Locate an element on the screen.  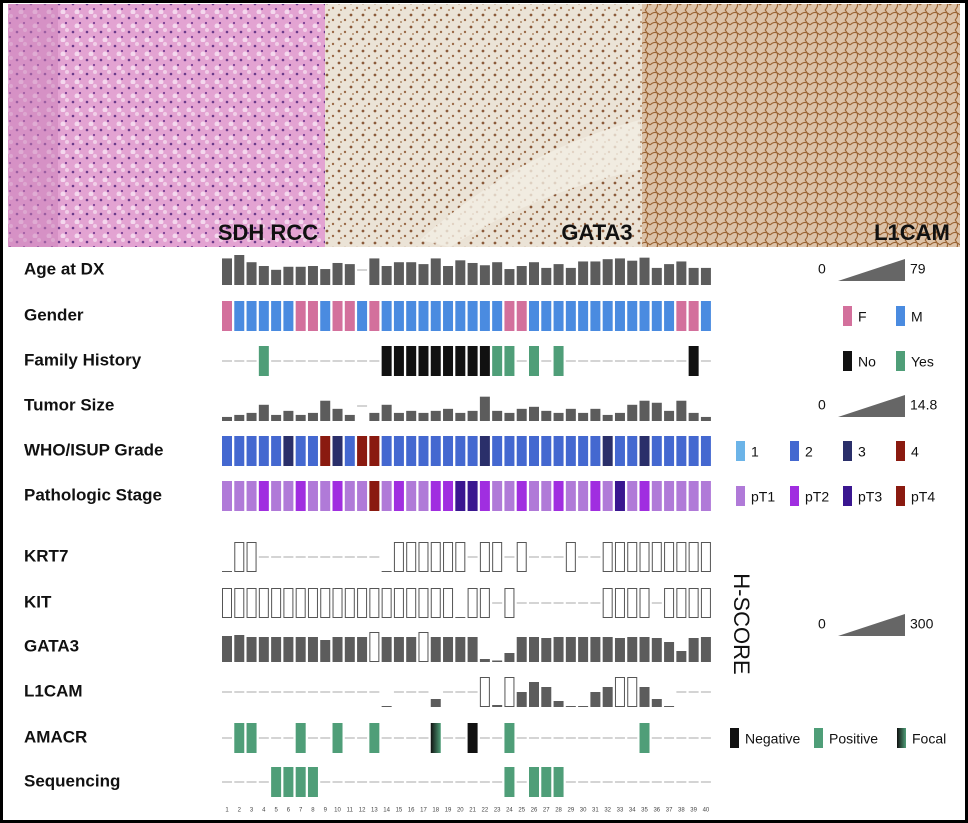
row-label: Tumor Size is located at coordinates (69, 404).